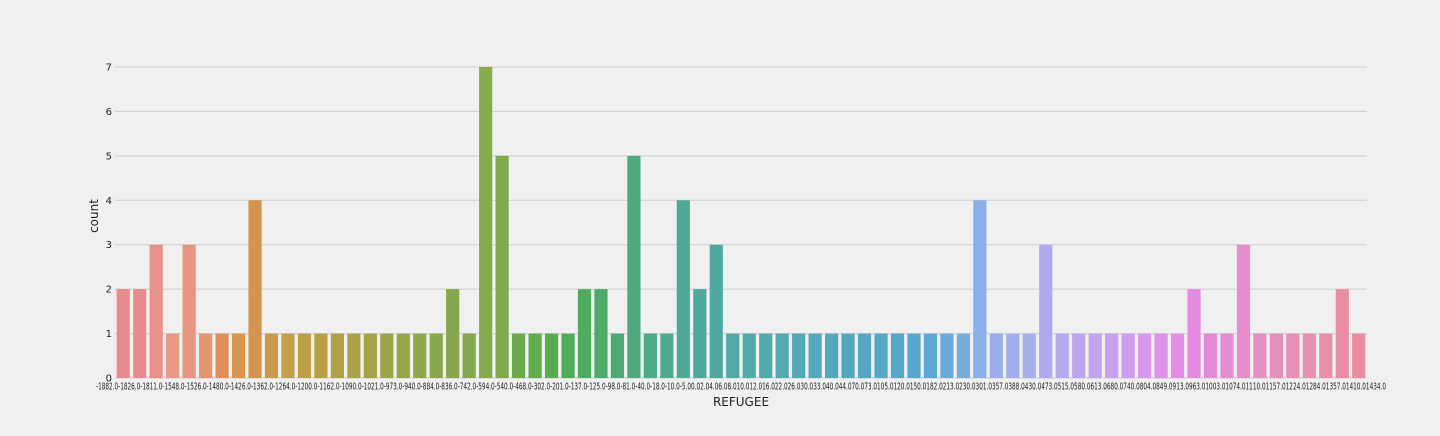  What do you see at coordinates (782, 355) in the screenshot?
I see `bar-26.0` at bounding box center [782, 355].